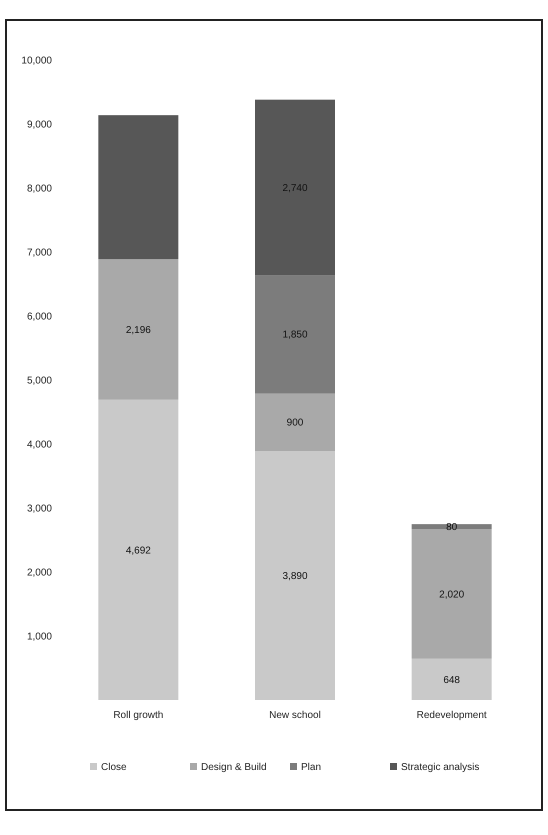 Image resolution: width=548 pixels, height=835 pixels. What do you see at coordinates (138, 715) in the screenshot?
I see `x-tick-label: Roll growth` at bounding box center [138, 715].